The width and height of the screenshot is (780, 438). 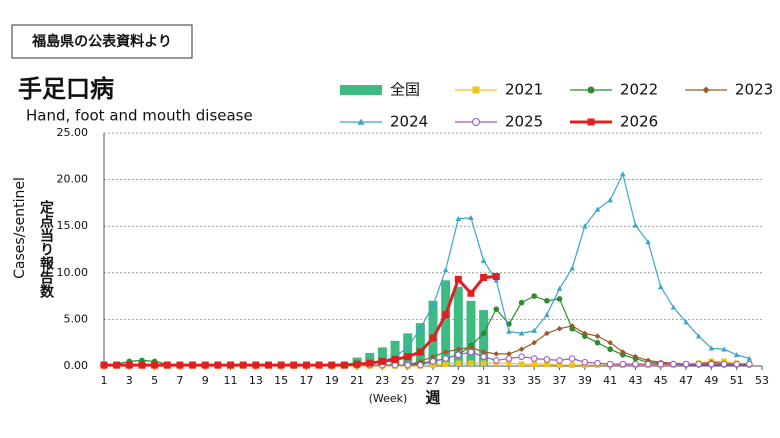 What do you see at coordinates (129, 380) in the screenshot?
I see `x-tick-label: 3` at bounding box center [129, 380].